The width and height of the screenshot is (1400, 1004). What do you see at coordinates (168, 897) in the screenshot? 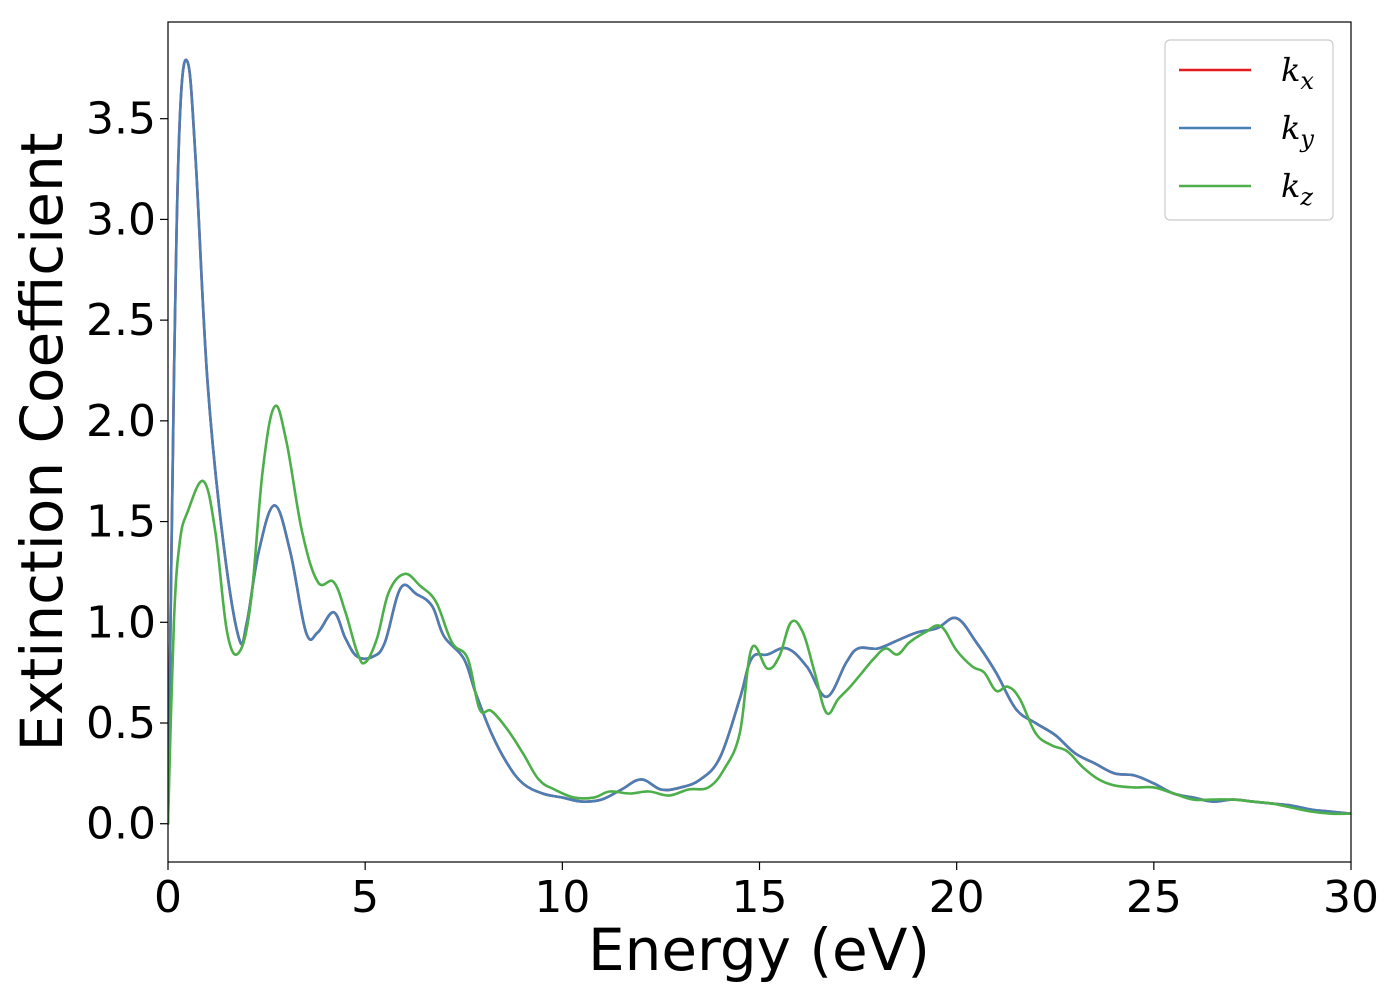
I see `x-tick-label: 0` at bounding box center [168, 897].